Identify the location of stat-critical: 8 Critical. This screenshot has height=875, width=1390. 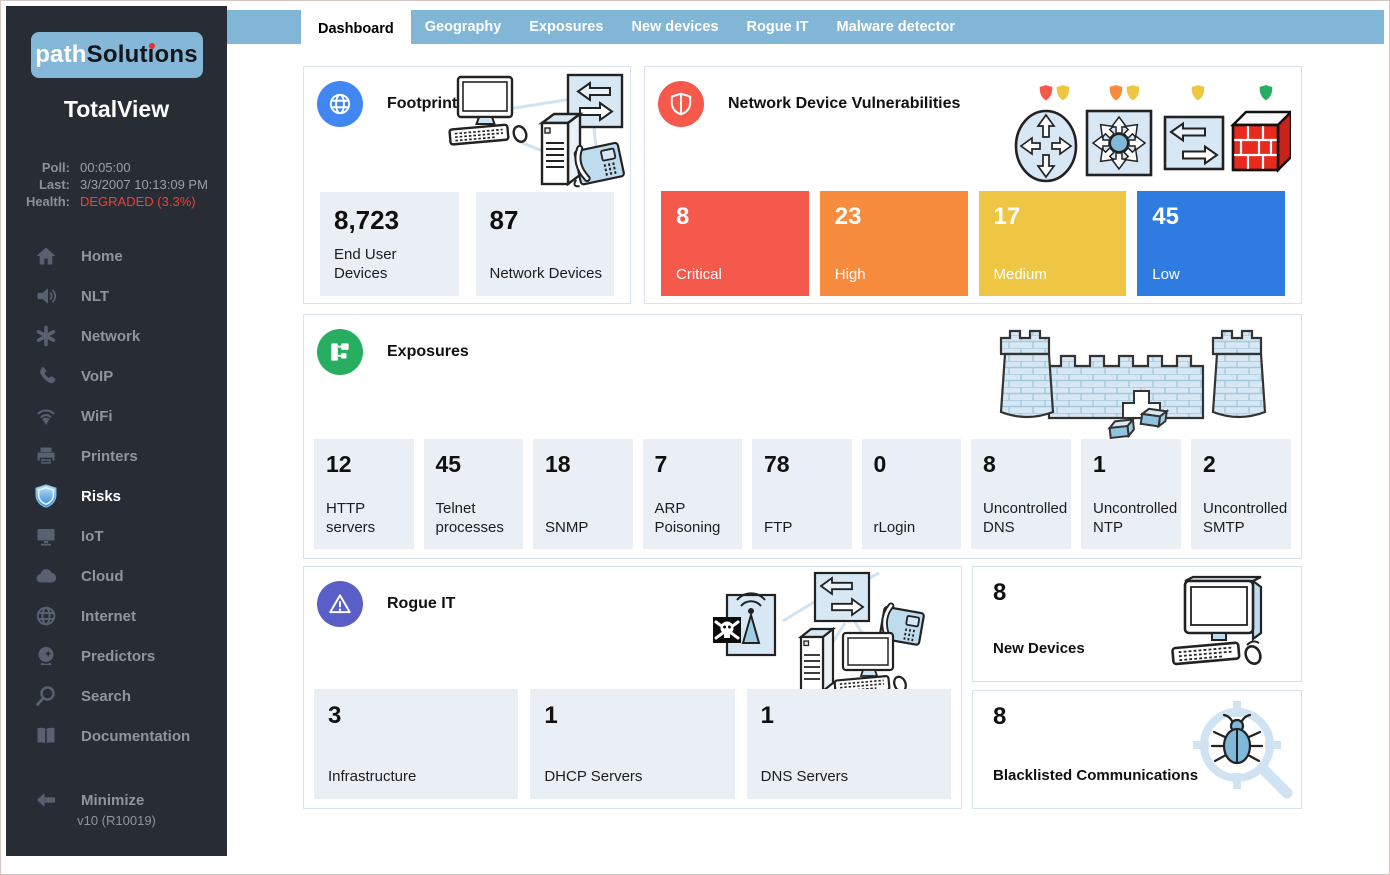
(735, 243).